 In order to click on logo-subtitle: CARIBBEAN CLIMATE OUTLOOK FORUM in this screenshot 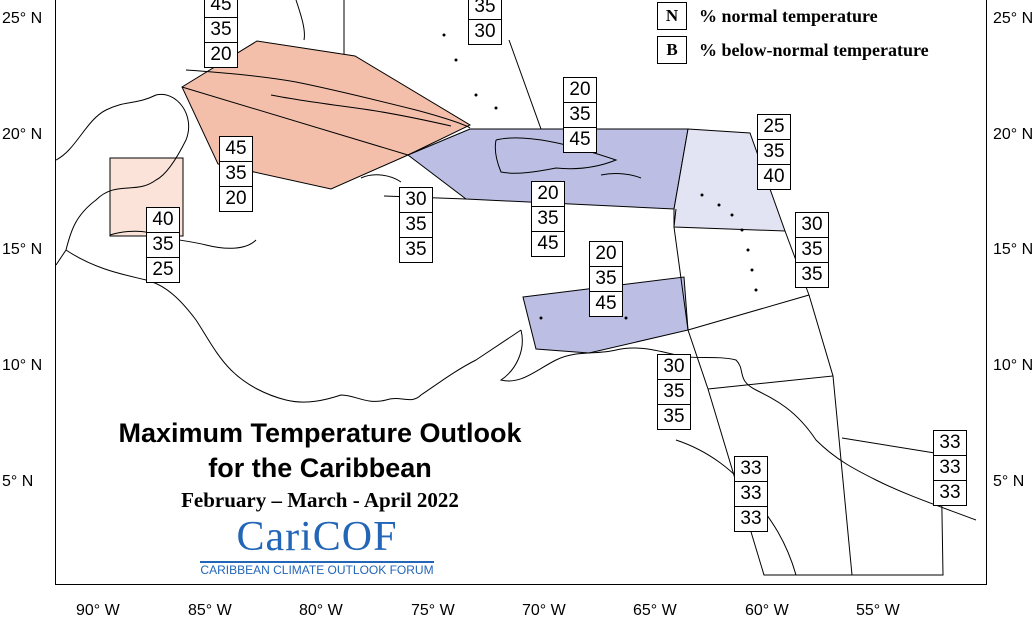, I will do `click(317, 570)`.